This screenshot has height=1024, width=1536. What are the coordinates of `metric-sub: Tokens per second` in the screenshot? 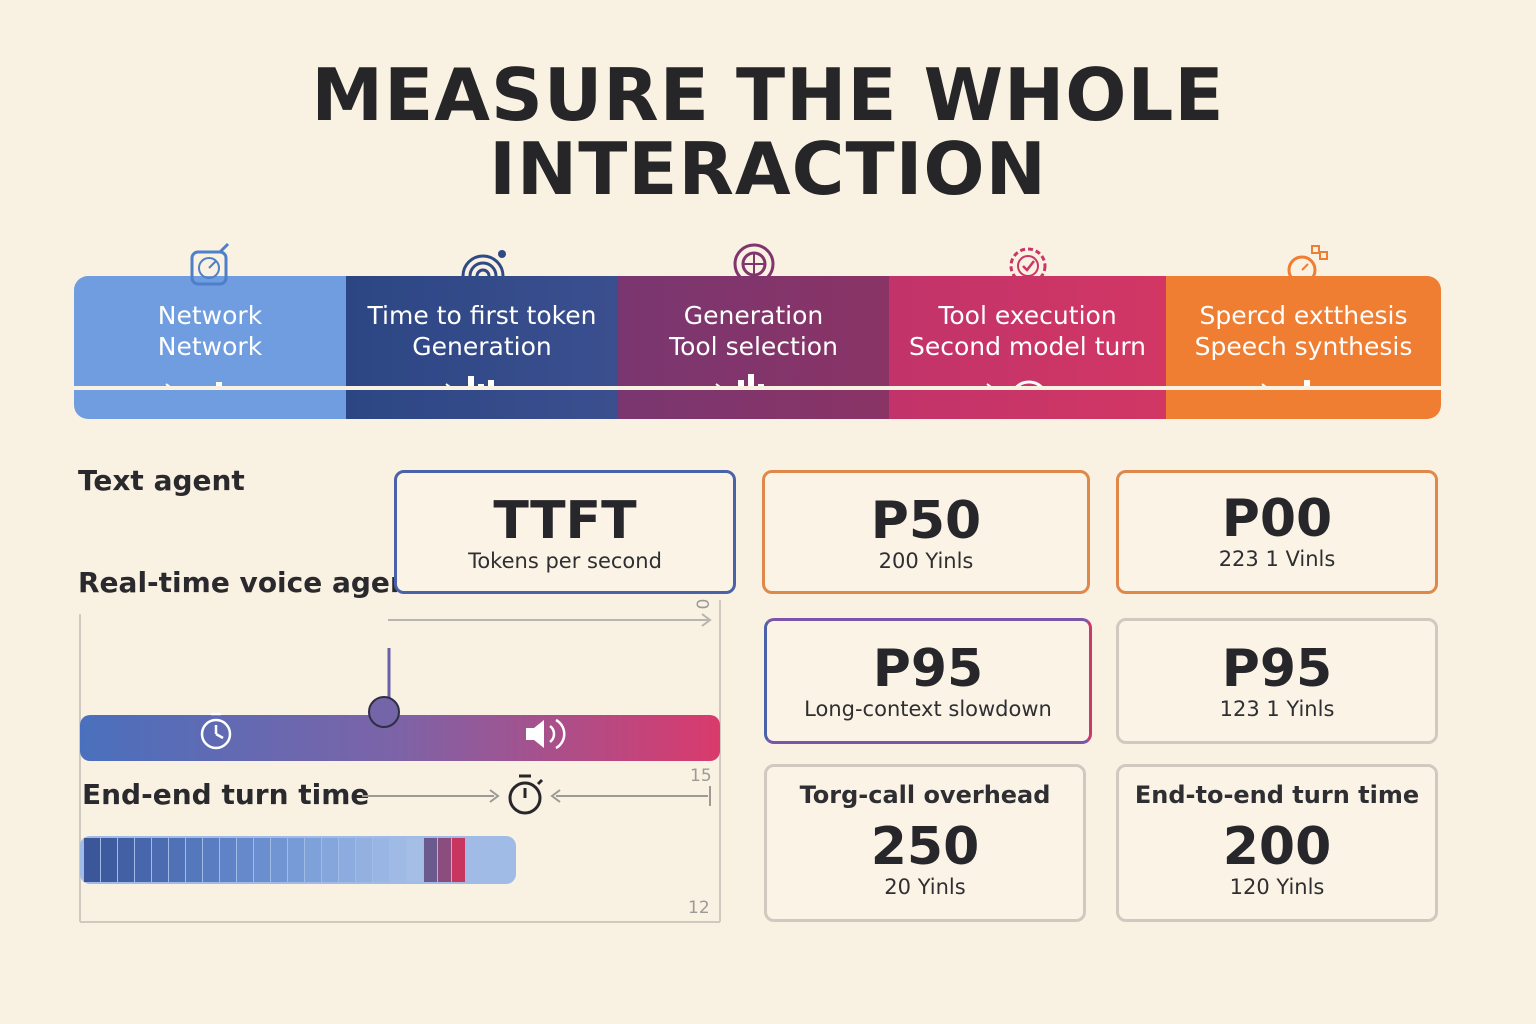 It's located at (565, 561).